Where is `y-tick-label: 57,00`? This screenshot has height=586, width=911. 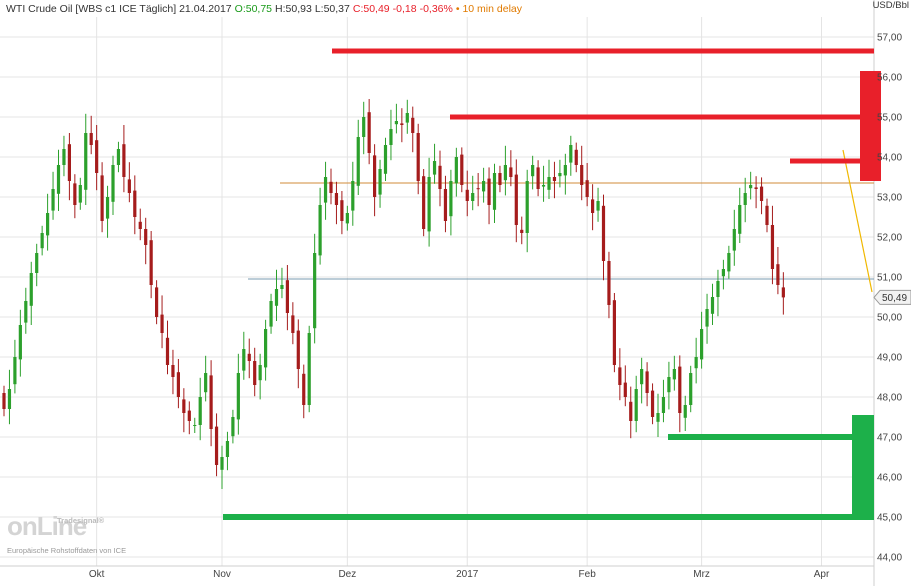 y-tick-label: 57,00 is located at coordinates (889, 38).